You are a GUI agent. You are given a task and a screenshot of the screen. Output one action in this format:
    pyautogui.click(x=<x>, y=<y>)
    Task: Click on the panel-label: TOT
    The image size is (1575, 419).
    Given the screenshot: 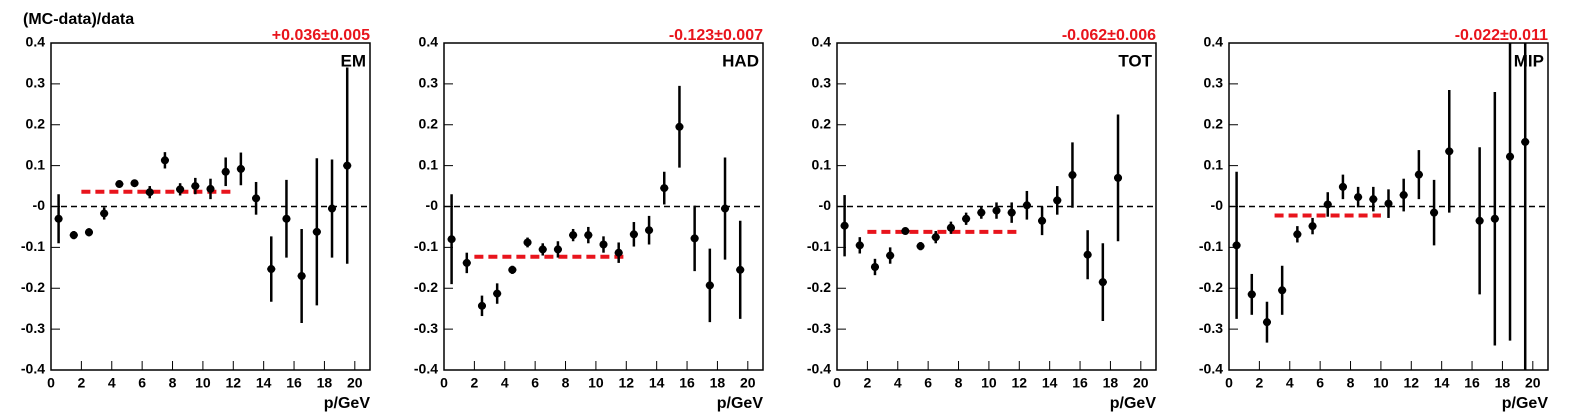 What is the action you would take?
    pyautogui.click(x=1135, y=60)
    